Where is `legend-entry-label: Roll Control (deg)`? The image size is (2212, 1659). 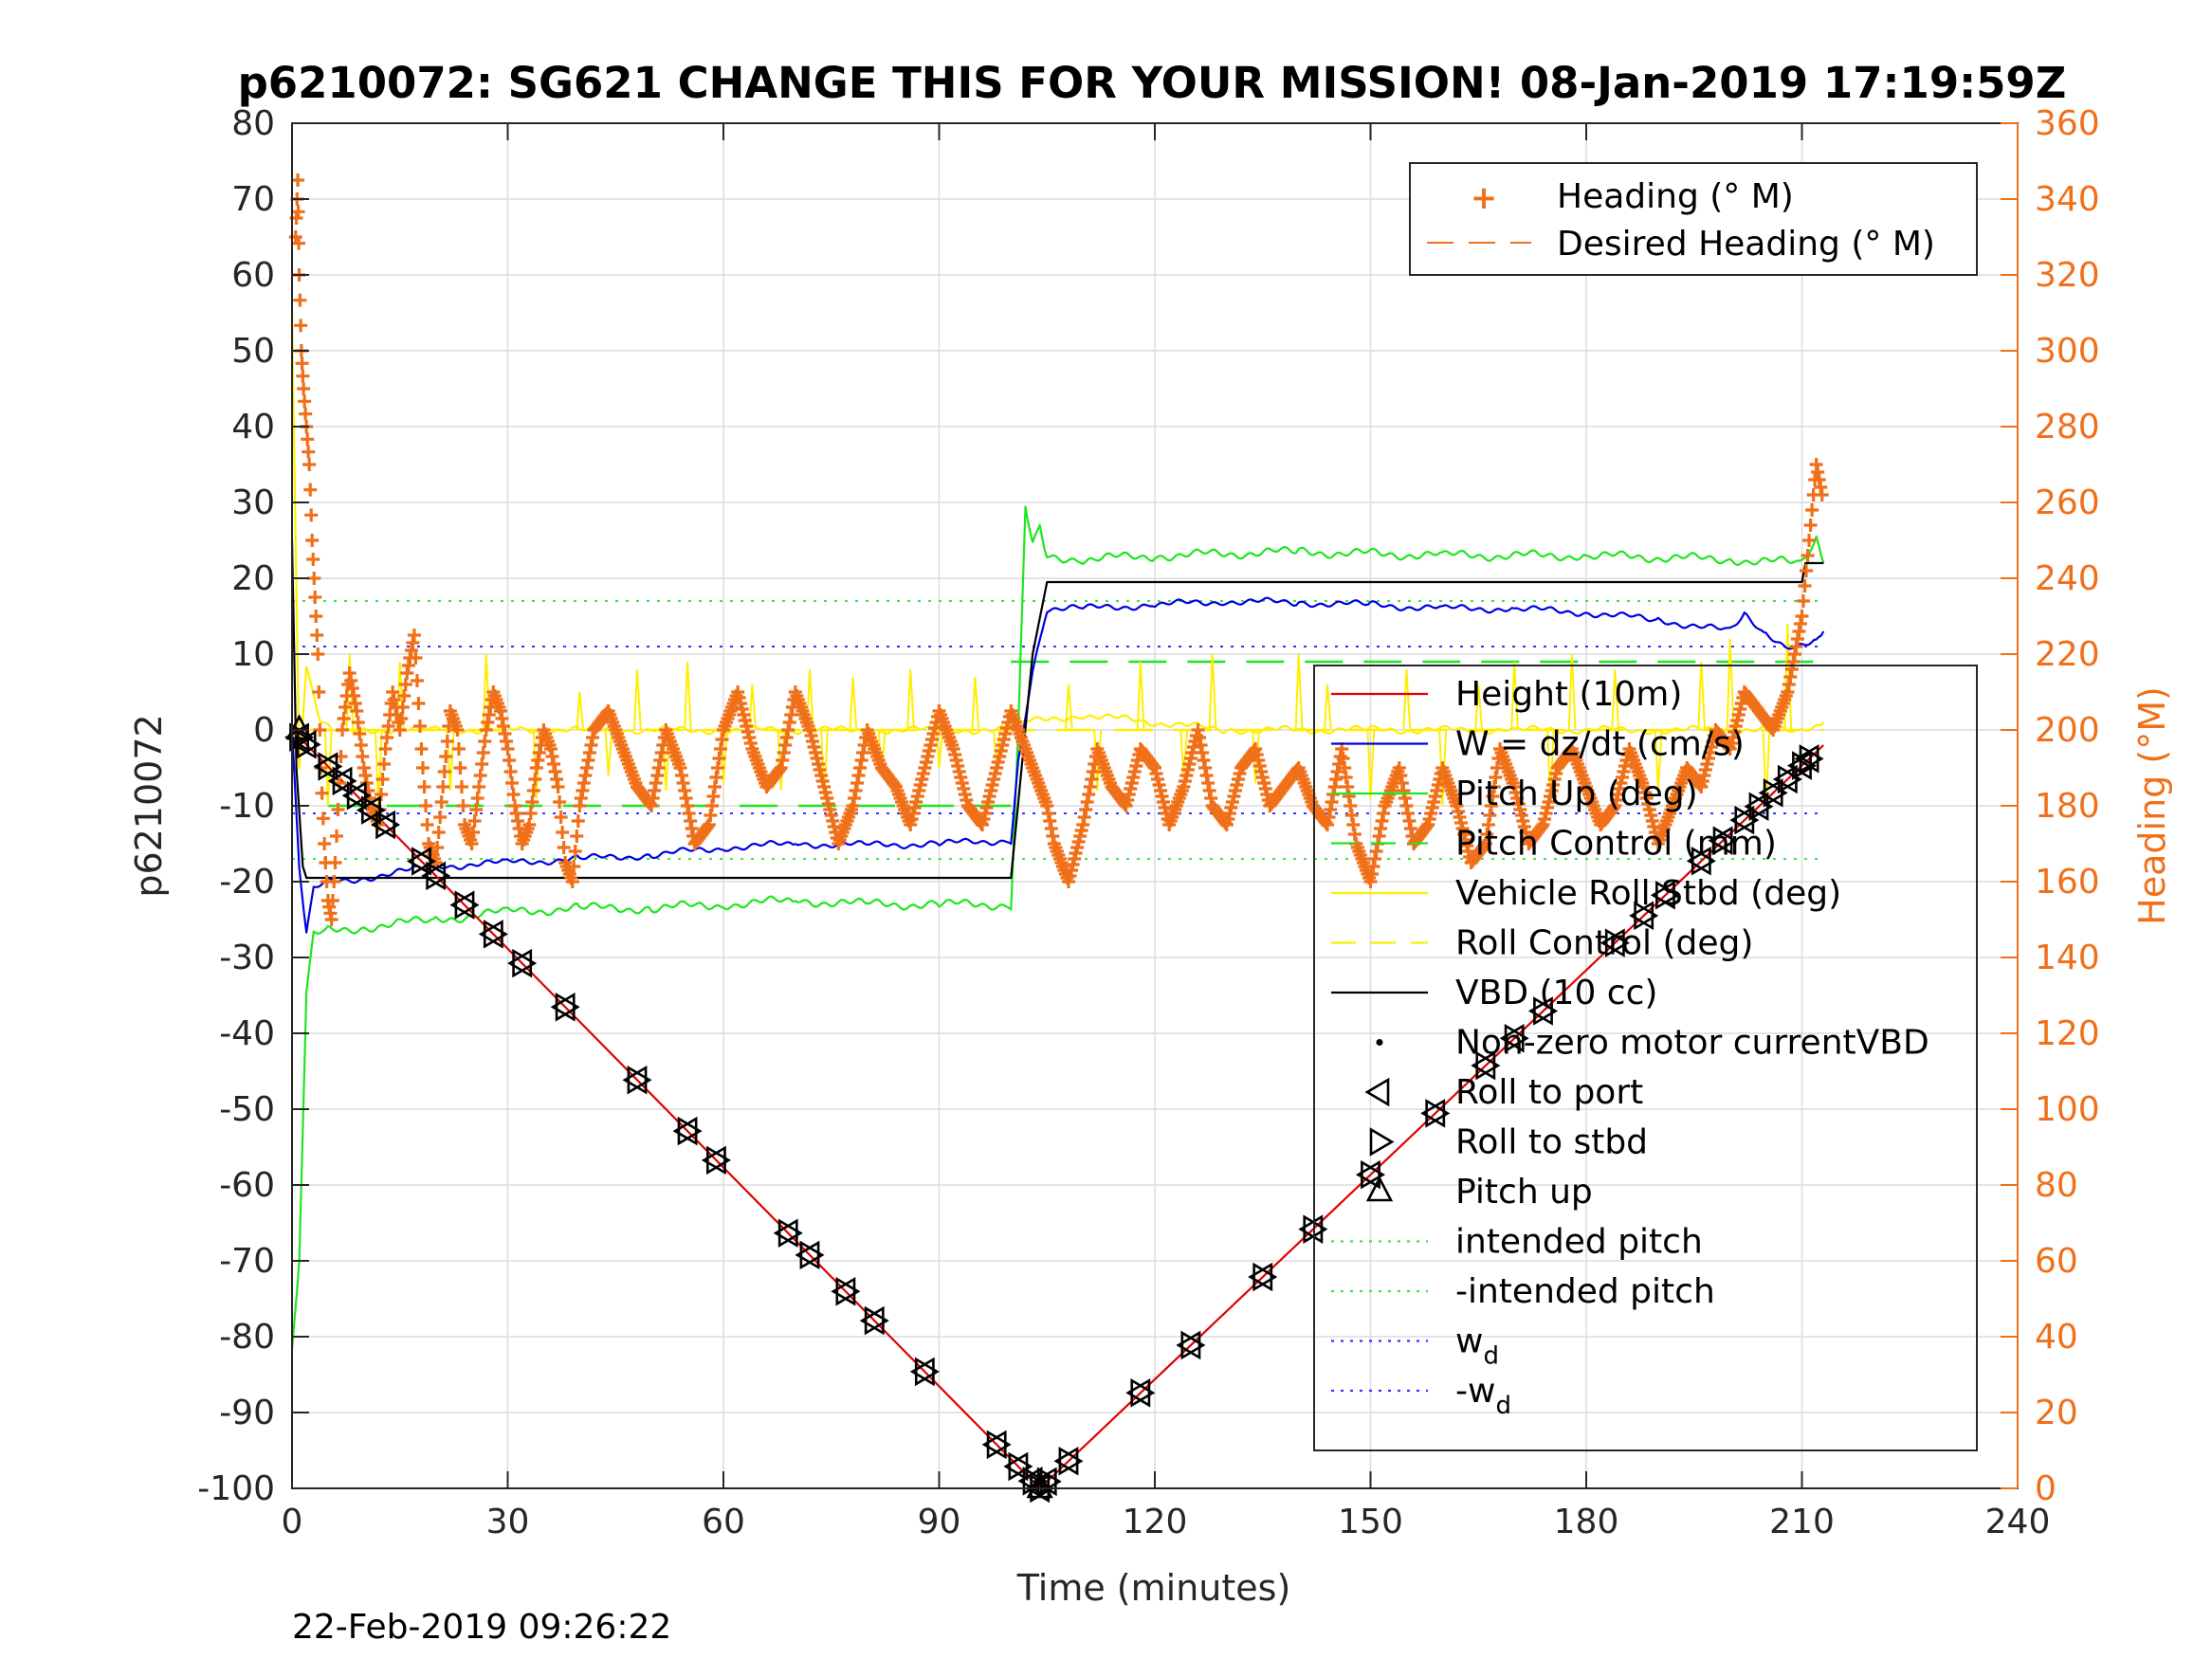
legend-entry-label: Roll Control (deg) is located at coordinates (1604, 943).